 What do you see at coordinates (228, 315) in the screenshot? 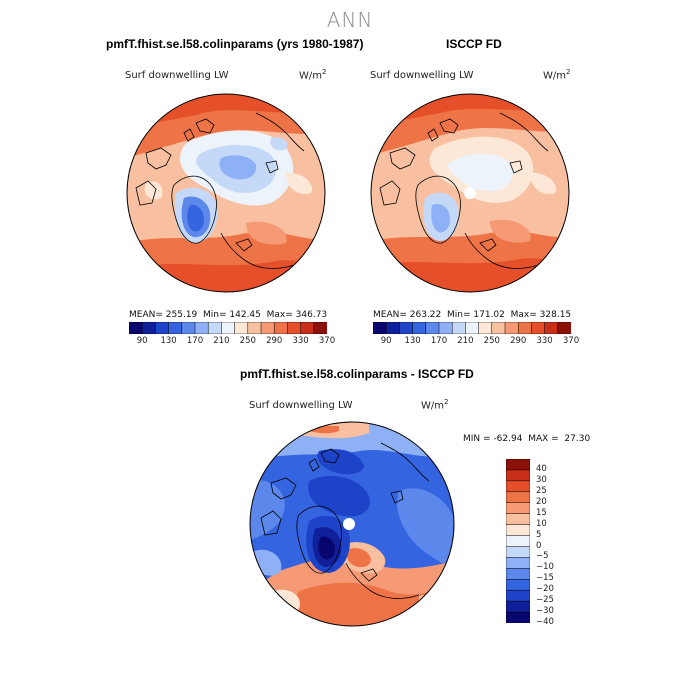
I see `model-stats: MEAN= 255.19 Min= 142.45 Max= 346.73` at bounding box center [228, 315].